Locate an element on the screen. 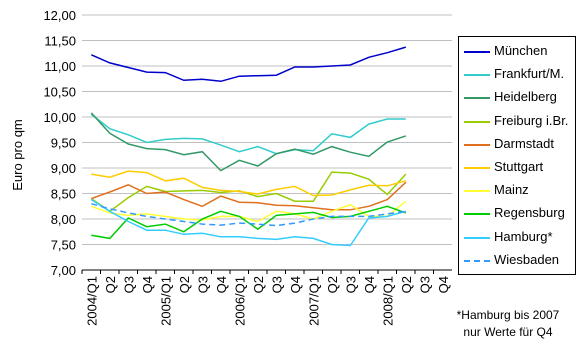  legend-item: Stuttgart is located at coordinates (518, 167).